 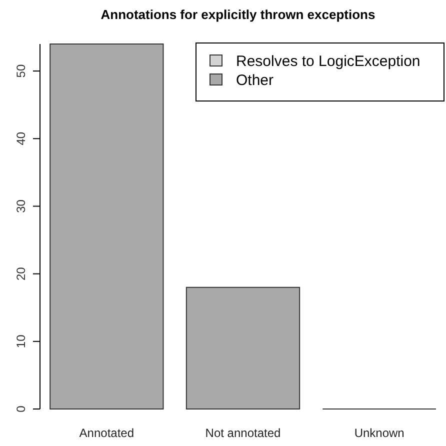 I want to click on y-tick-label: 20, so click(x=21, y=273).